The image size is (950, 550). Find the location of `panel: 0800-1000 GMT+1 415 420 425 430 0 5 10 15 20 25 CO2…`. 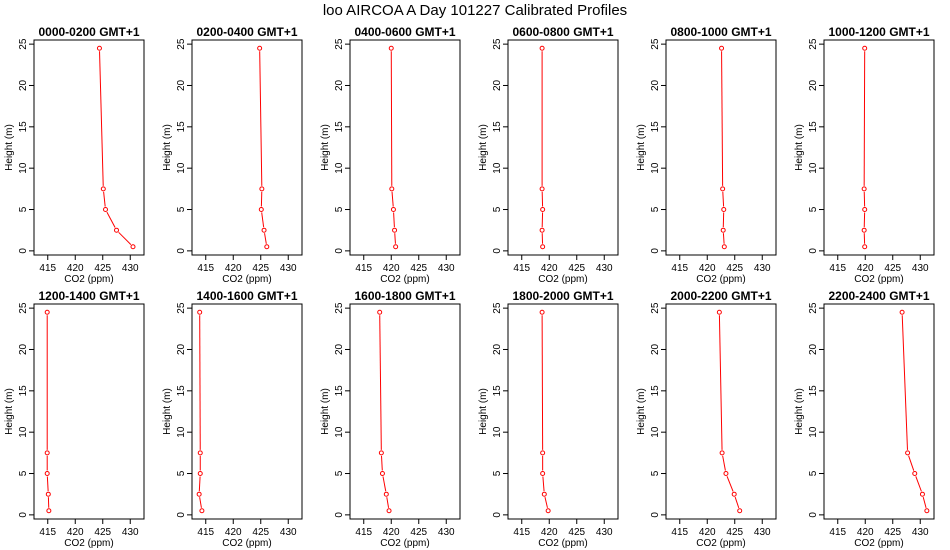

panel: 0800-1000 GMT+1 415 420 425 430 0 5 10 15 20 25 CO2… is located at coordinates (706, 155).